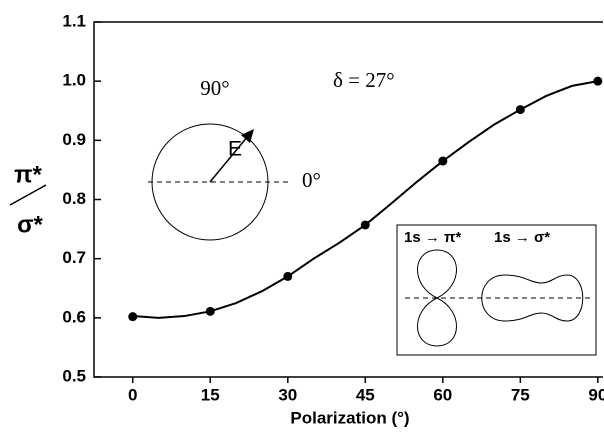  What do you see at coordinates (442, 394) in the screenshot?
I see `x-tick-label: 60` at bounding box center [442, 394].